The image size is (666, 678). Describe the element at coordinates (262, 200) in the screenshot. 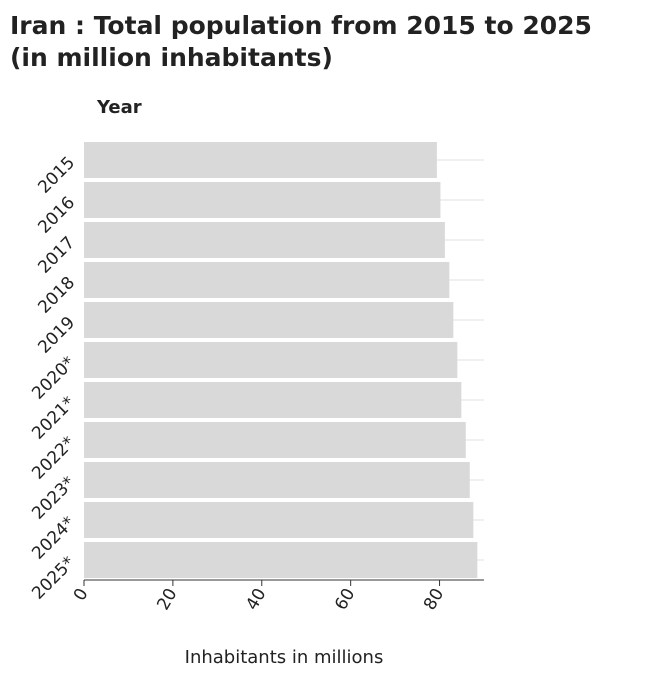

I see `bar-2016` at that location.